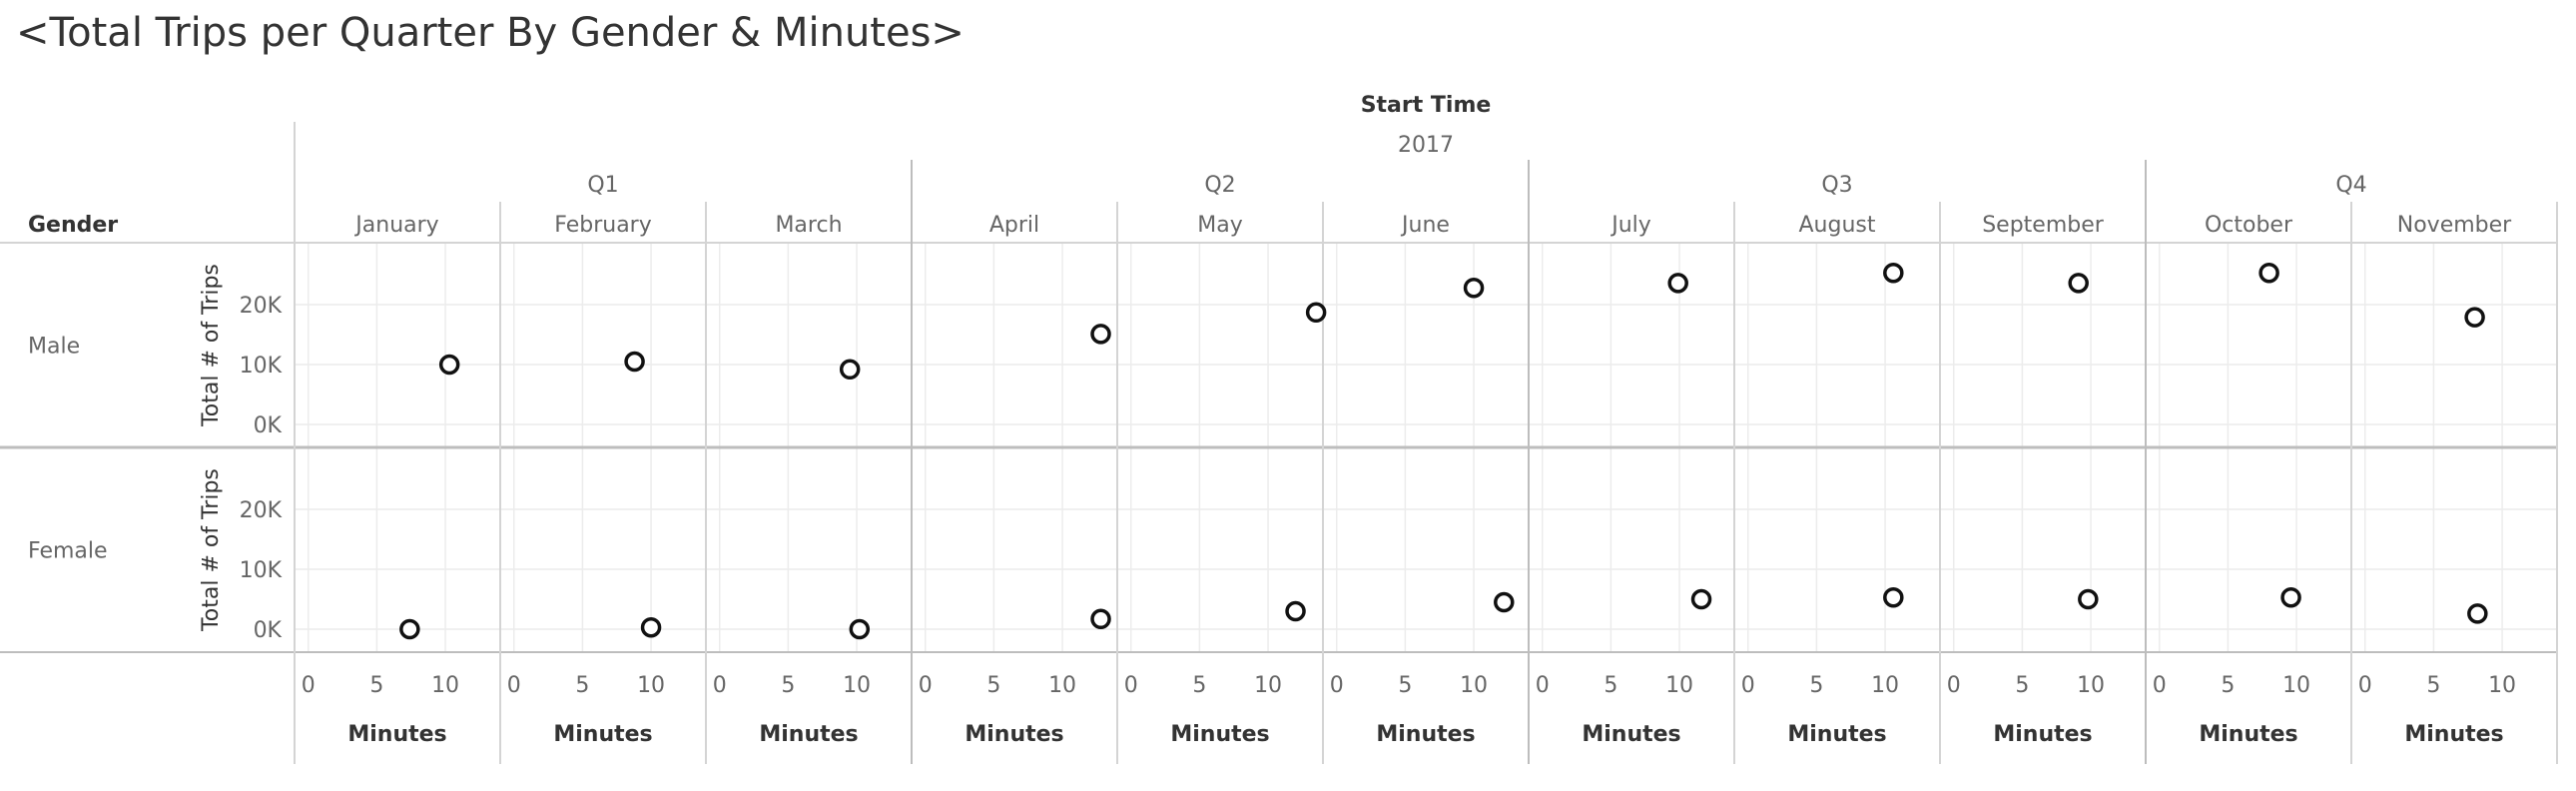  Describe the element at coordinates (54, 347) in the screenshot. I see `gender-label: Male` at that location.